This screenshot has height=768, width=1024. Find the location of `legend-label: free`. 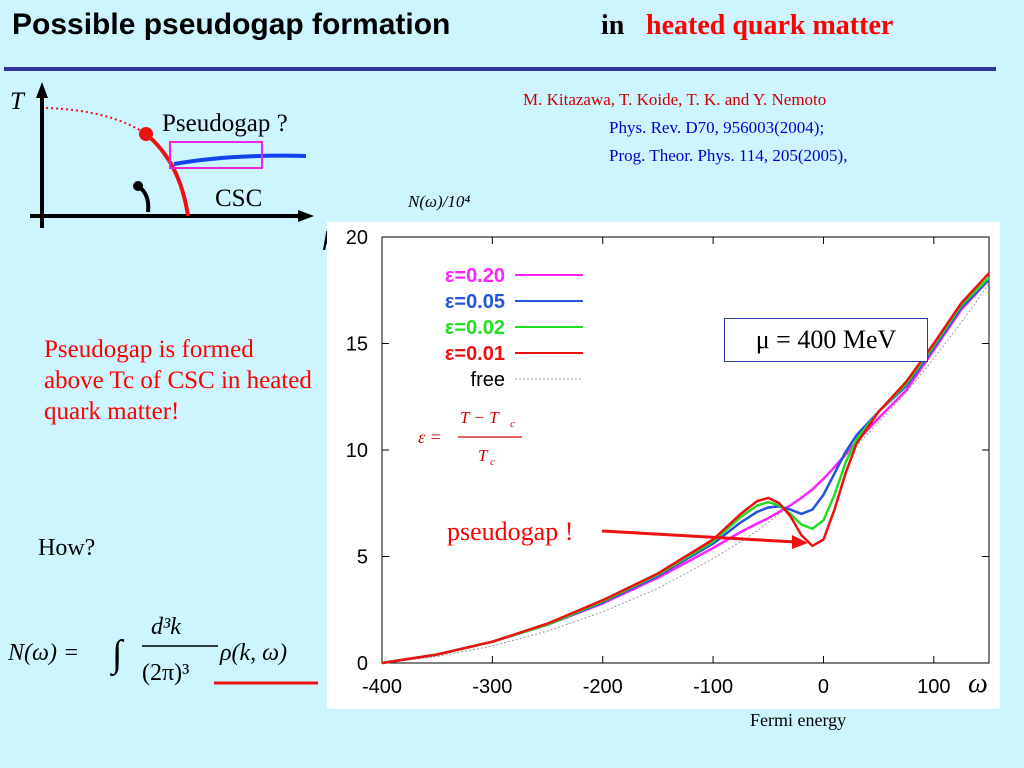

legend-label: free is located at coordinates (488, 380).